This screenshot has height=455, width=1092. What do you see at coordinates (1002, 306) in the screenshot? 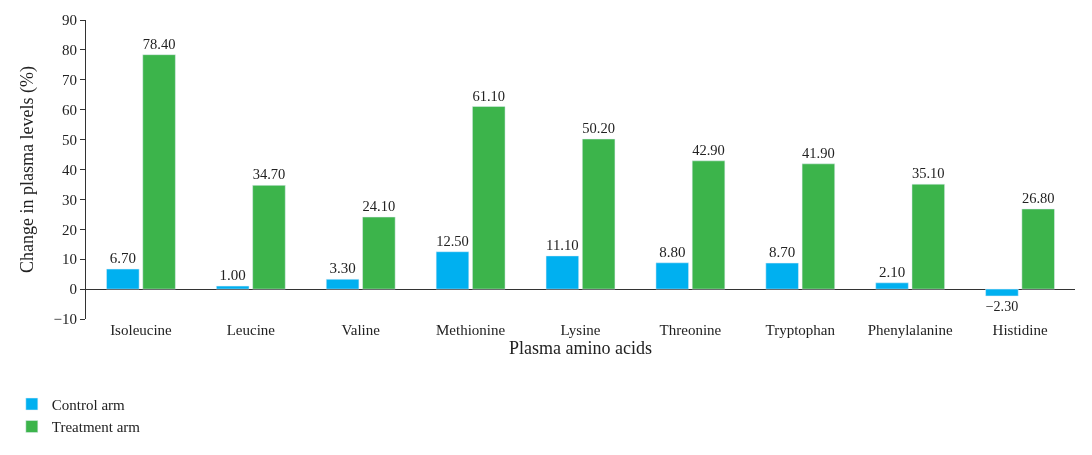
I see `data-label: −2.30` at bounding box center [1002, 306].